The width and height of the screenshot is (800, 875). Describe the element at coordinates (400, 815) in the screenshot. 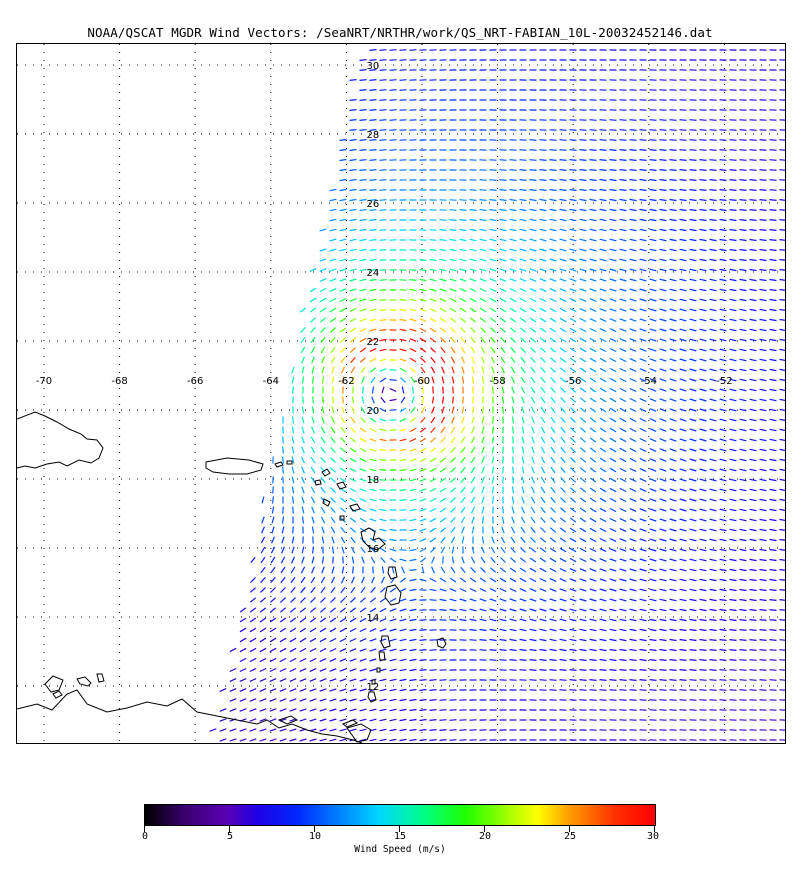

I see `colorbar-gradient` at that location.